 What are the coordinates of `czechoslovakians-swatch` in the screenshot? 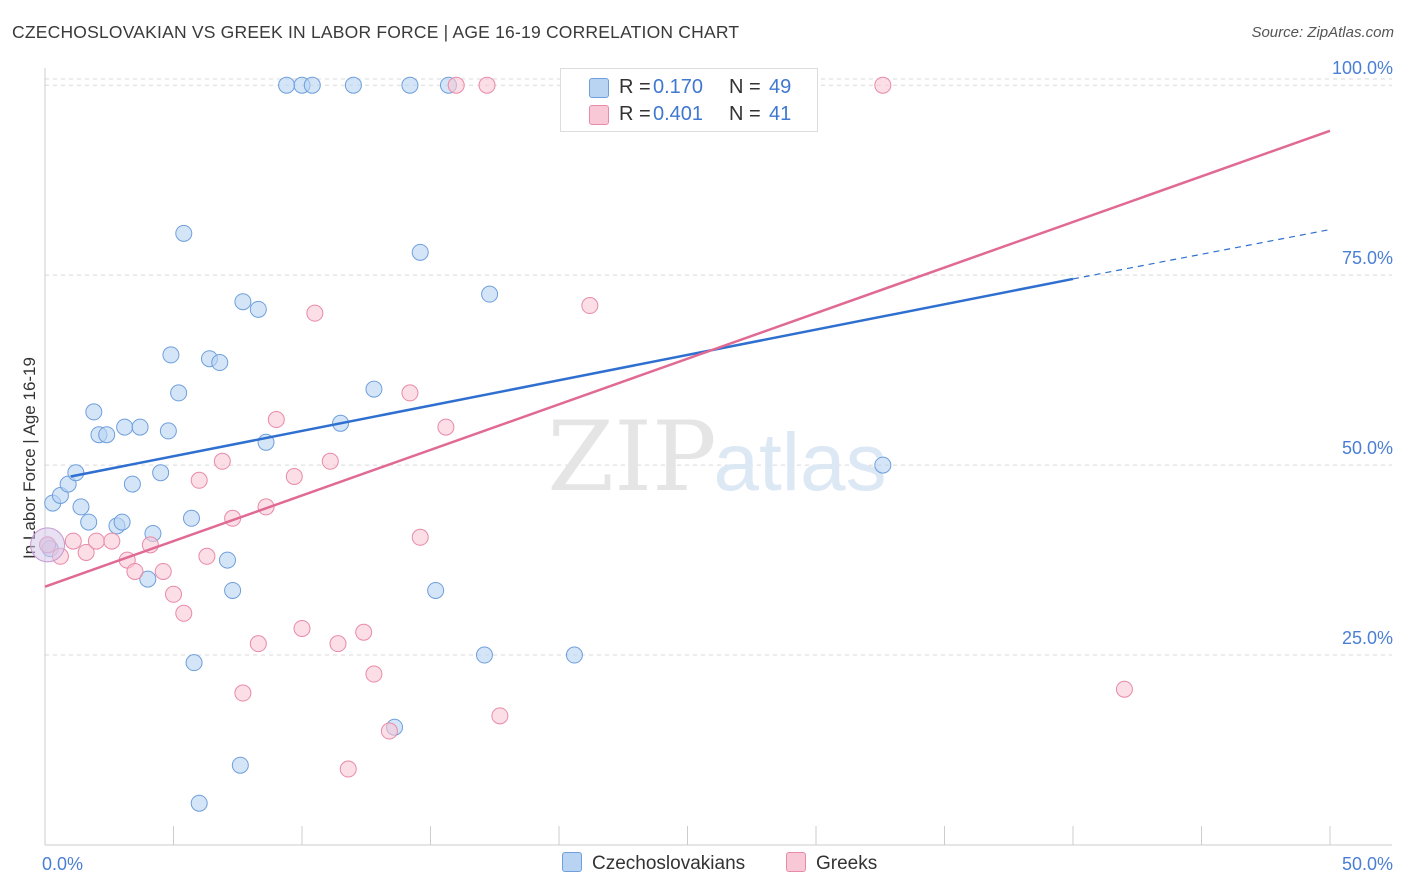 It's located at (599, 88).